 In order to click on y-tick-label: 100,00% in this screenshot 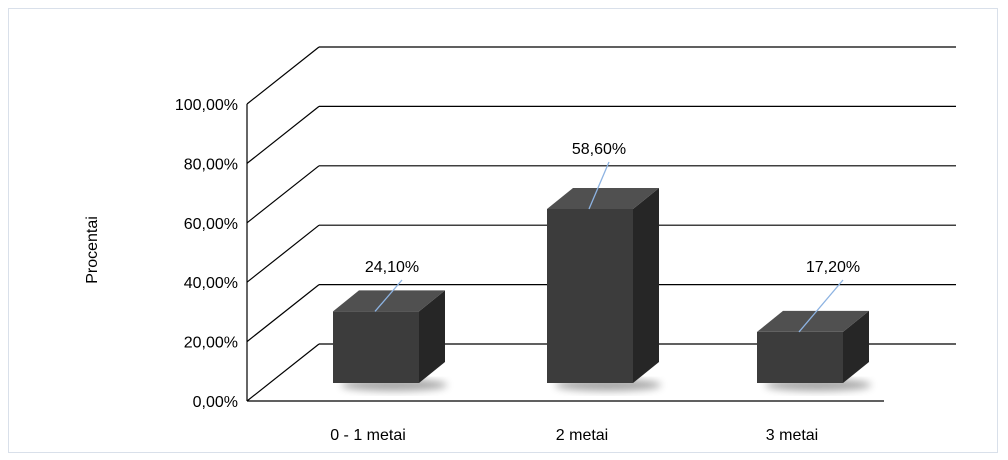, I will do `click(206, 105)`.